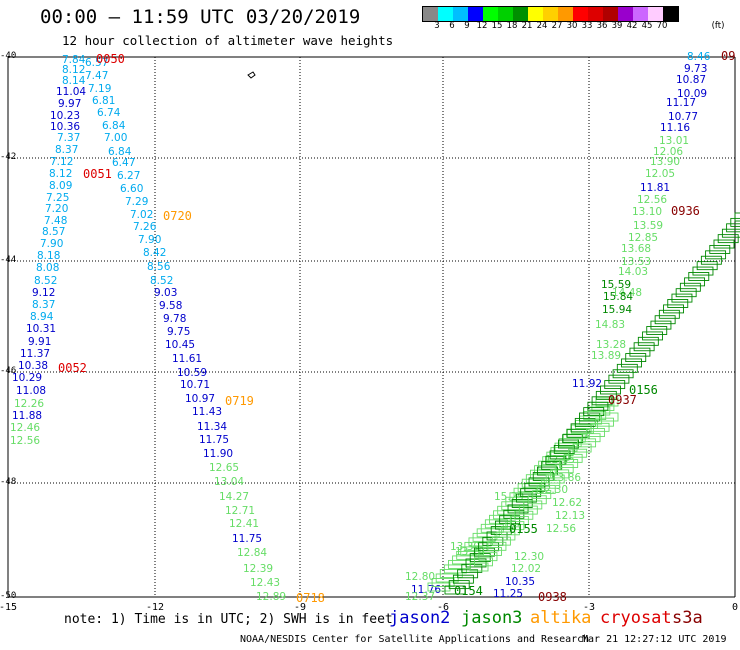 This screenshot has height=650, width=740. I want to click on wave-height-label: 11.17, so click(681, 103).